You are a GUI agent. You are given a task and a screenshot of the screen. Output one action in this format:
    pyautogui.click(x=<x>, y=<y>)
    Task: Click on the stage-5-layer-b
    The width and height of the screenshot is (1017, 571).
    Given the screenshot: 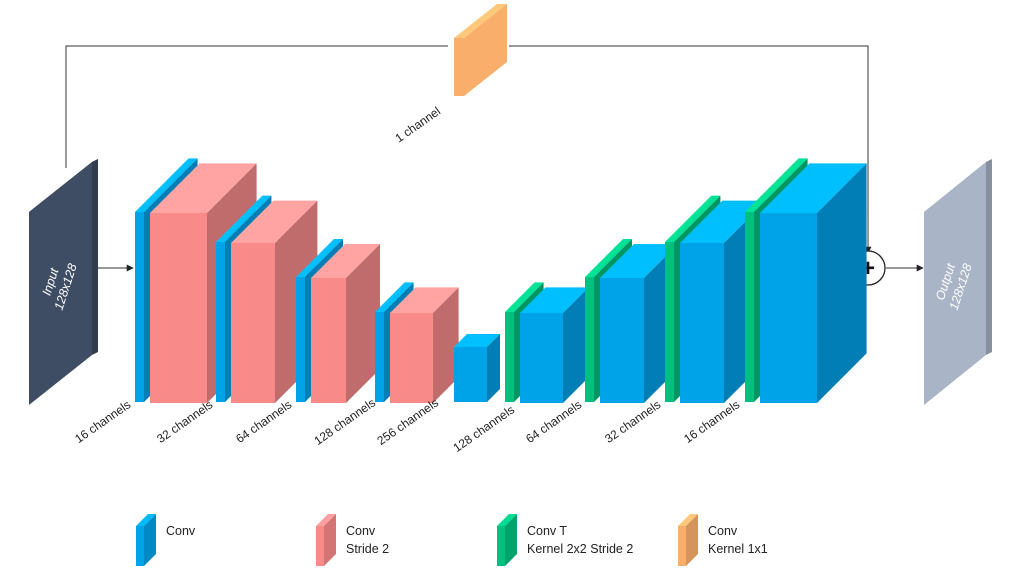 What is the action you would take?
    pyautogui.click(x=477, y=368)
    